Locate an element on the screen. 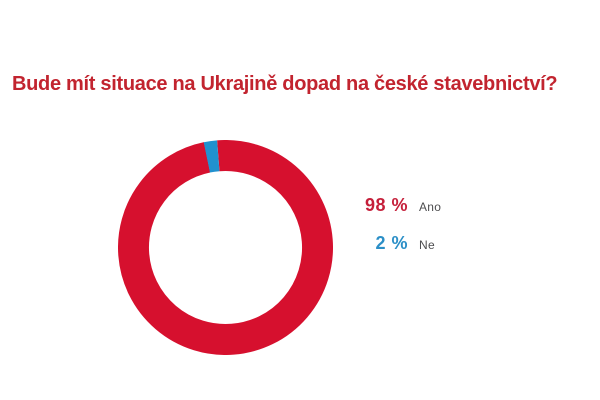 This screenshot has height=400, width=600. legend-item-ne: 2 % Ne is located at coordinates (398, 243).